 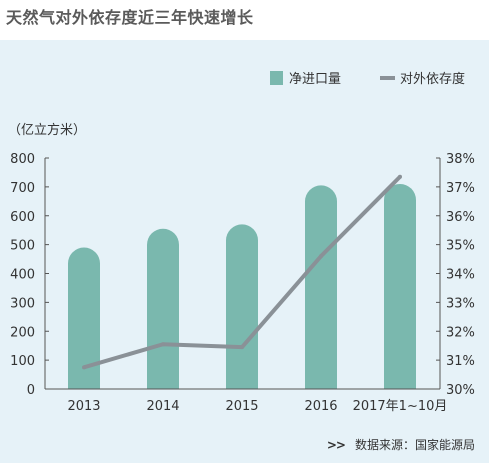 What do you see at coordinates (460, 246) in the screenshot?
I see `y2-tick-label: 35%` at bounding box center [460, 246].